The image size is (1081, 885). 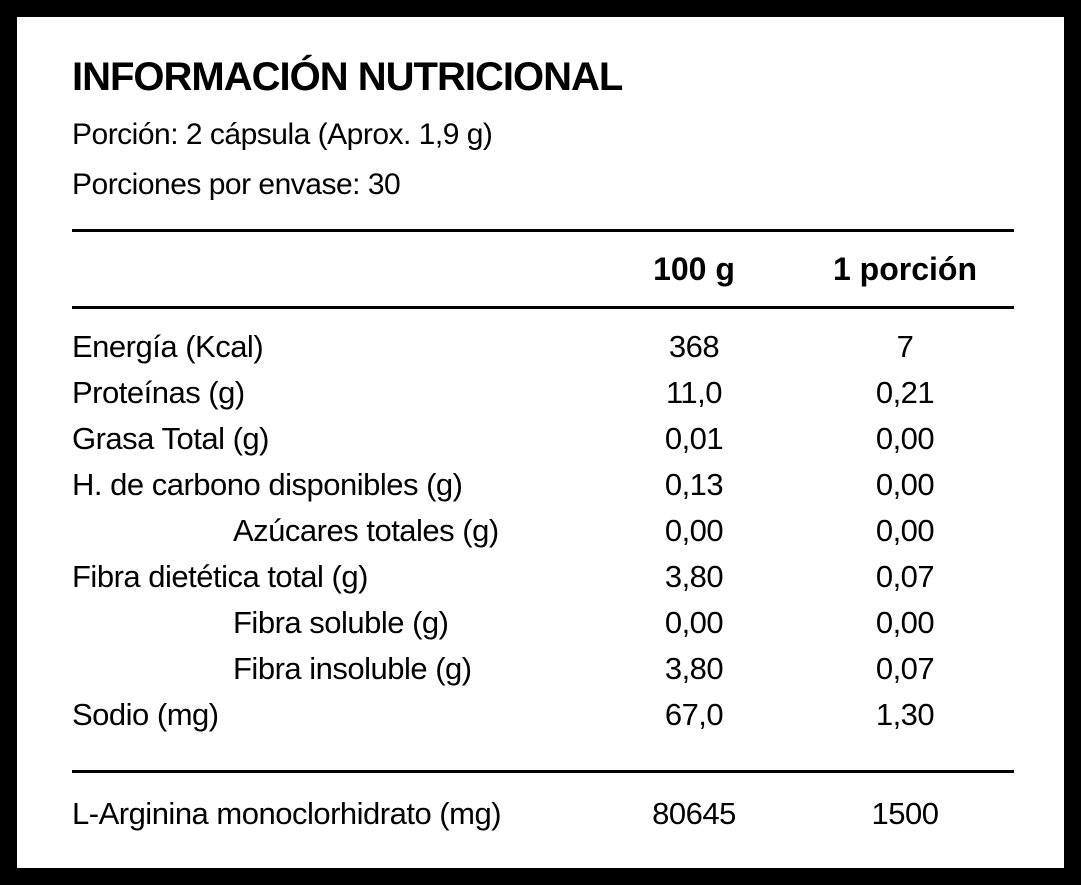 What do you see at coordinates (694, 813) in the screenshot?
I see `row-value: 80645` at bounding box center [694, 813].